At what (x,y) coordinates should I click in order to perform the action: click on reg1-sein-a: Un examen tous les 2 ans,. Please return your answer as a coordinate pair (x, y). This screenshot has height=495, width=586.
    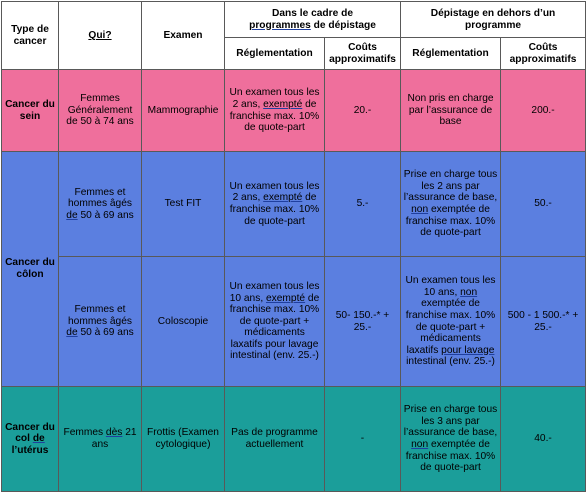
    Looking at the image, I should click on (274, 98).